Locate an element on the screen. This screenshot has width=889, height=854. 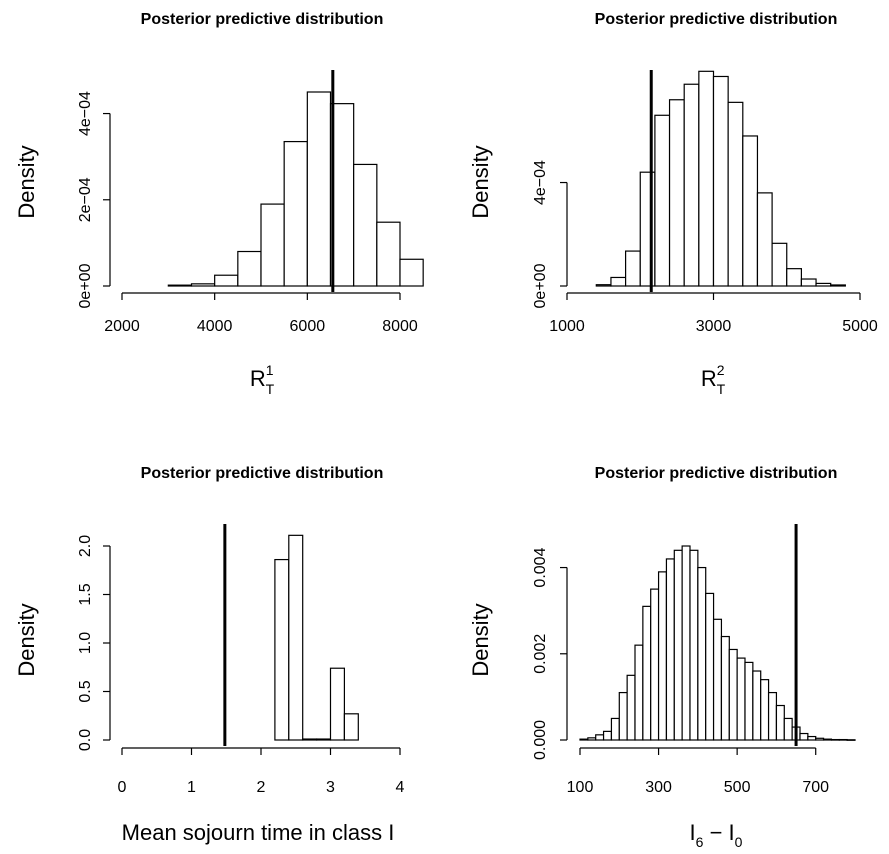
x-tick-label: 4000 is located at coordinates (215, 326).